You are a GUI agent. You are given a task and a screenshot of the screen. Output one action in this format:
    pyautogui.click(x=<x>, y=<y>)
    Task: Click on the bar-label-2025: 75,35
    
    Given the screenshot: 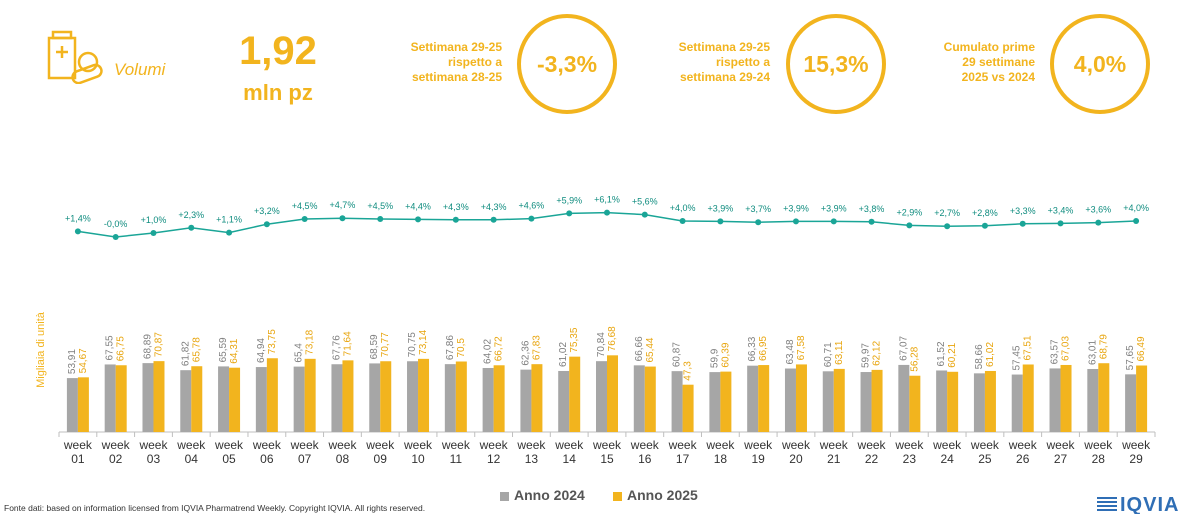 What is the action you would take?
    pyautogui.click(x=574, y=339)
    